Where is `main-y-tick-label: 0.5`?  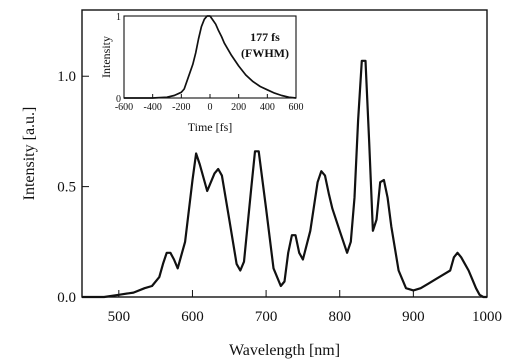 main-y-tick-label: 0.5 is located at coordinates (66, 188).